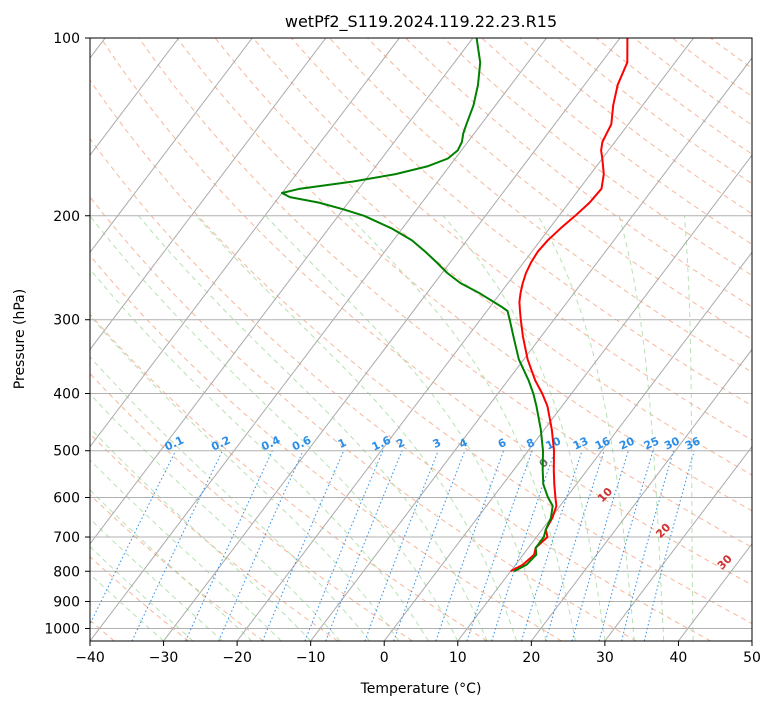  I want to click on x-tick-label: −40, so click(90, 658).